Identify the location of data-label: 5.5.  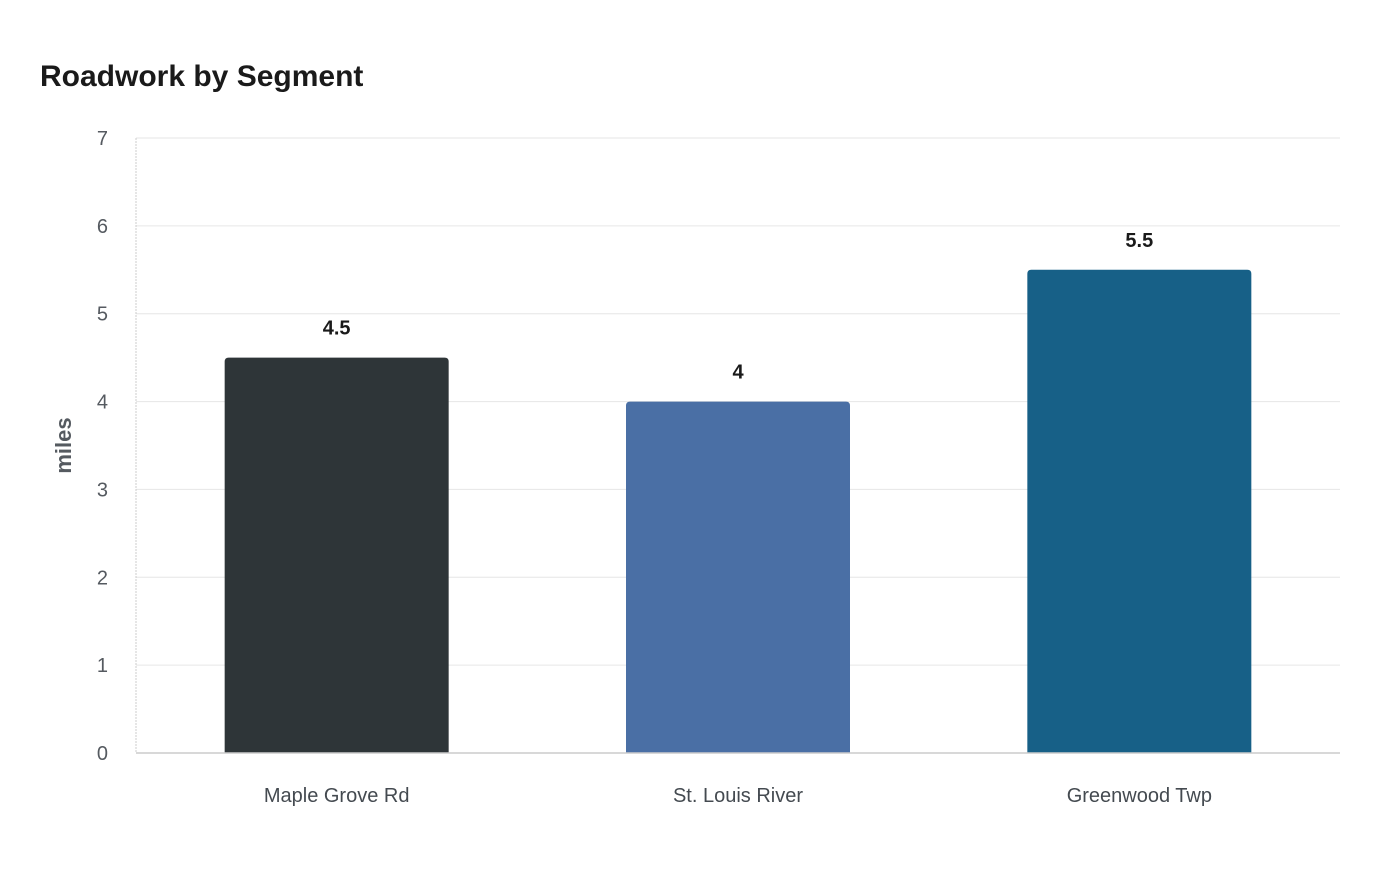
(1139, 241).